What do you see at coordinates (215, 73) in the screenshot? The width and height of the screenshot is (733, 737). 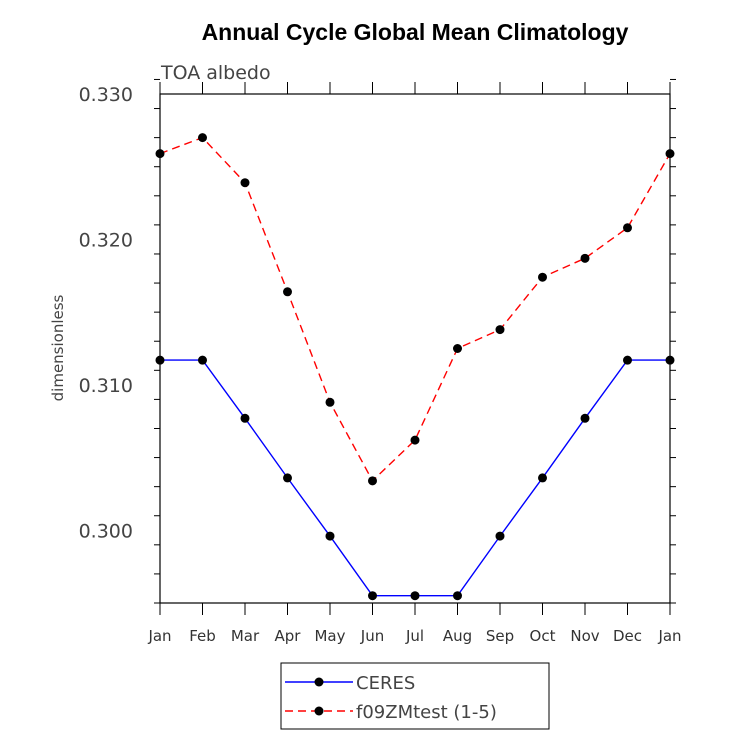 I see `chart-subtitle: TOA albedo` at bounding box center [215, 73].